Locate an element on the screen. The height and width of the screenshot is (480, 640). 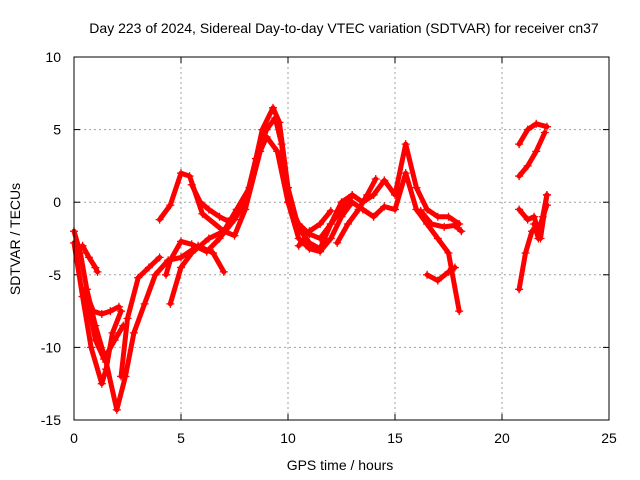
y-tick-label: 10 is located at coordinates (53, 57).